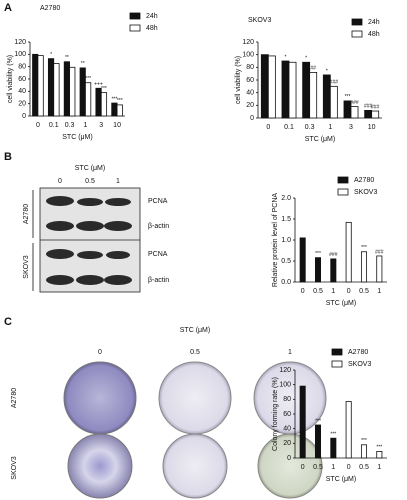 The width and height of the screenshot is (407, 500). Describe the element at coordinates (152, 16) in the screenshot. I see `legend-label: 24h` at that location.